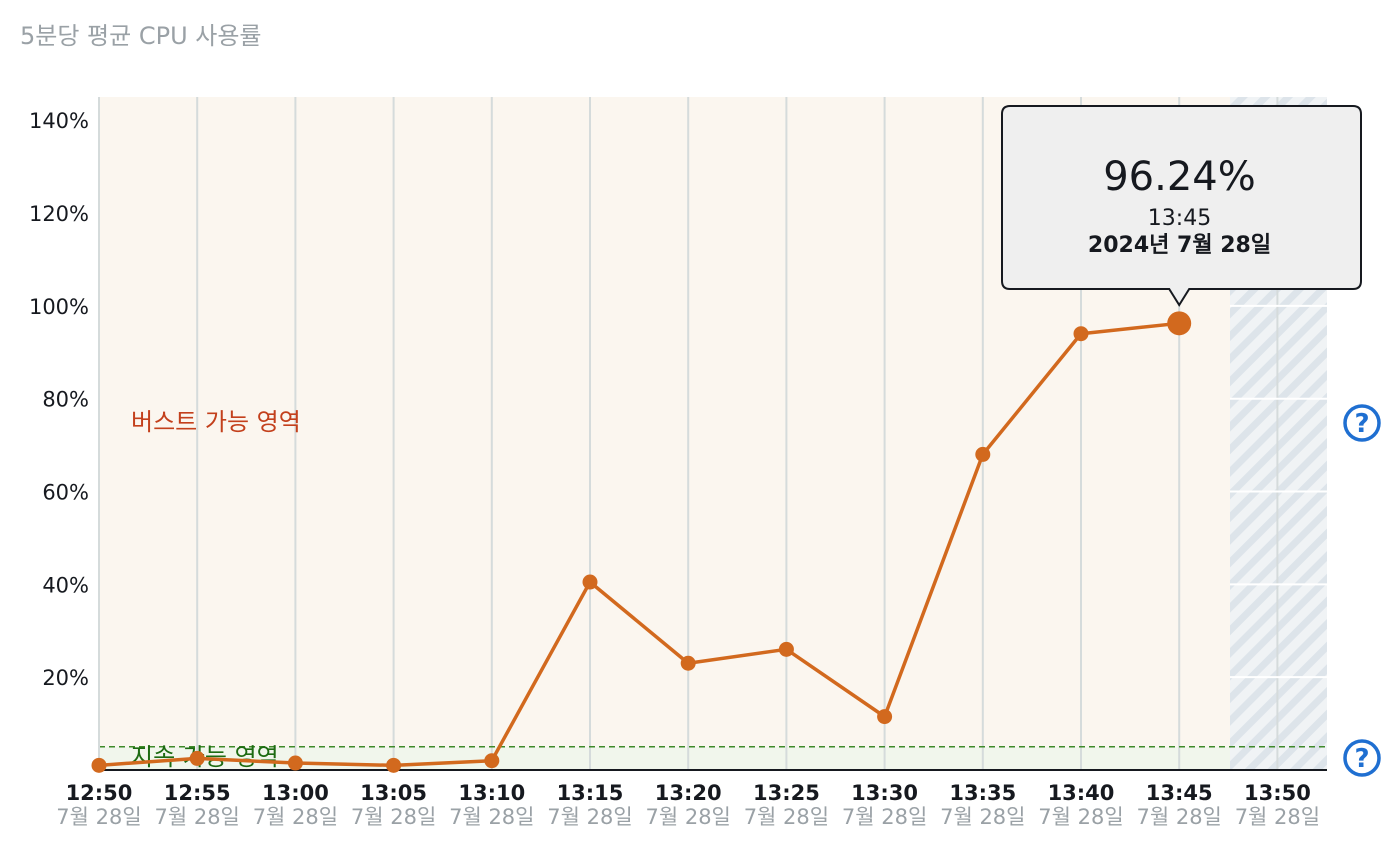 This screenshot has width=1400, height=850. I want to click on x-tick-label: 13:10, so click(491, 793).